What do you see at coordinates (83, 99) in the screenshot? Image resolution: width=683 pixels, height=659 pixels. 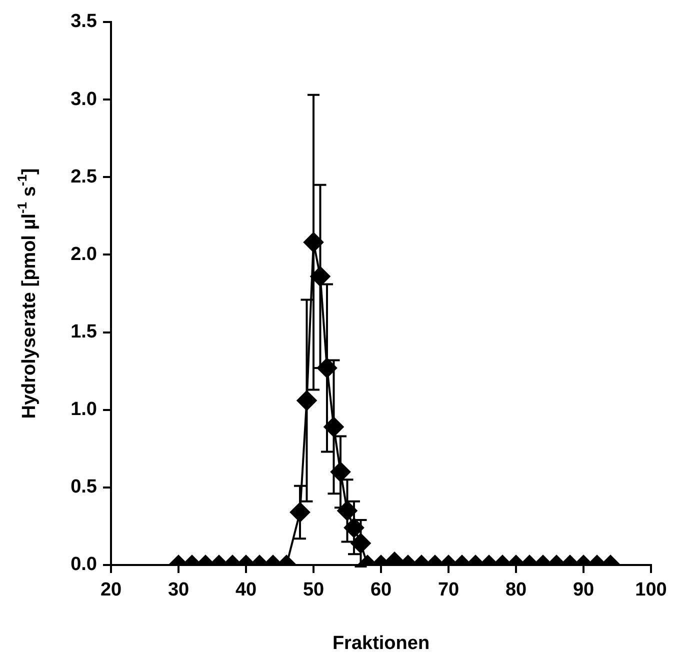 I see `y-tick-label: 3.0` at bounding box center [83, 99].